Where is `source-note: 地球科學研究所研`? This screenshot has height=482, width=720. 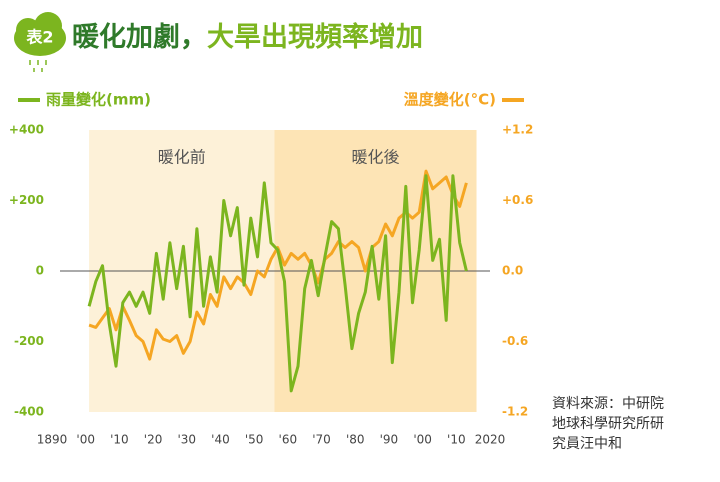 source-note: 地球科學研究所研 is located at coordinates (608, 424).